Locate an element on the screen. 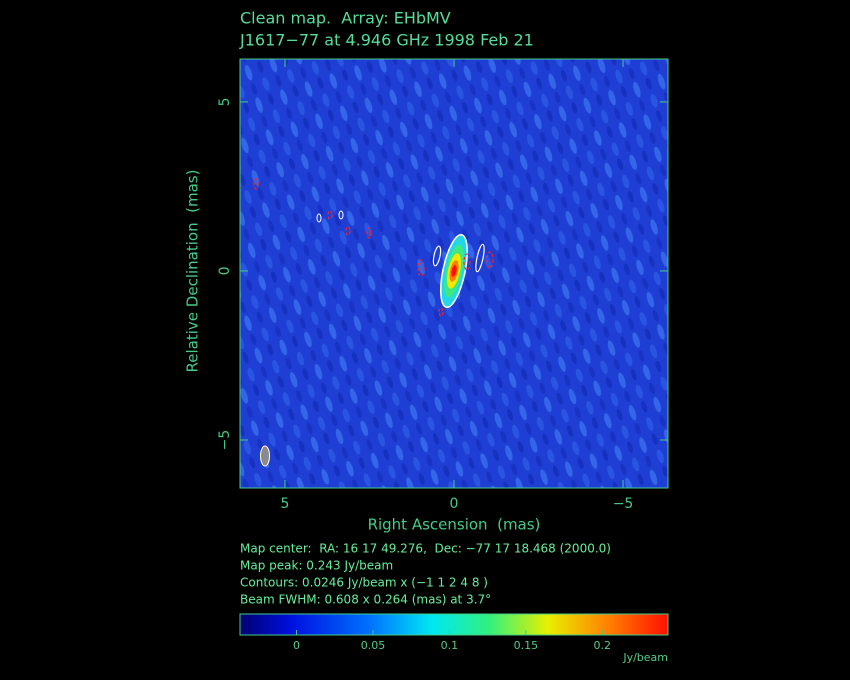 This screenshot has height=680, width=850. colorbar-tick-label: 0.2 is located at coordinates (603, 645).